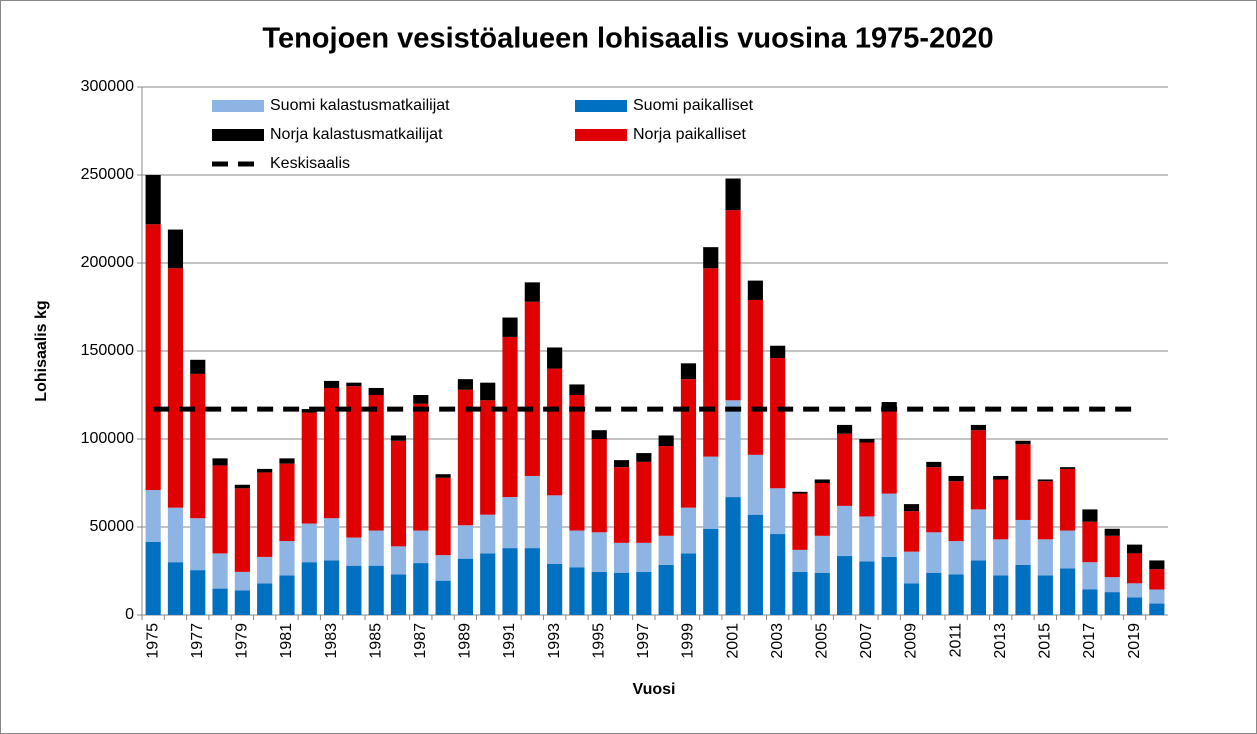 Image resolution: width=1257 pixels, height=734 pixels. I want to click on x-tick-label: 2019, so click(1134, 641).